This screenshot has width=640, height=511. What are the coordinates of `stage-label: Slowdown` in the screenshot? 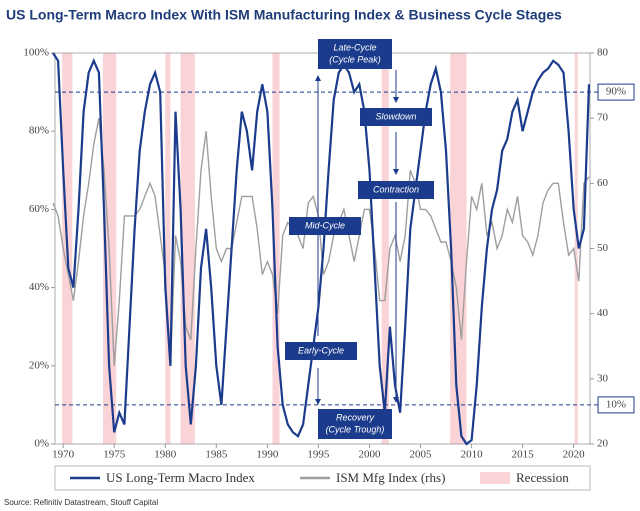 It's located at (395, 116).